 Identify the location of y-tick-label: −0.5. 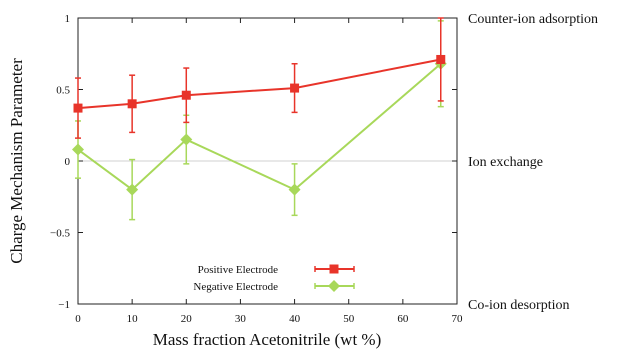
(60, 234).